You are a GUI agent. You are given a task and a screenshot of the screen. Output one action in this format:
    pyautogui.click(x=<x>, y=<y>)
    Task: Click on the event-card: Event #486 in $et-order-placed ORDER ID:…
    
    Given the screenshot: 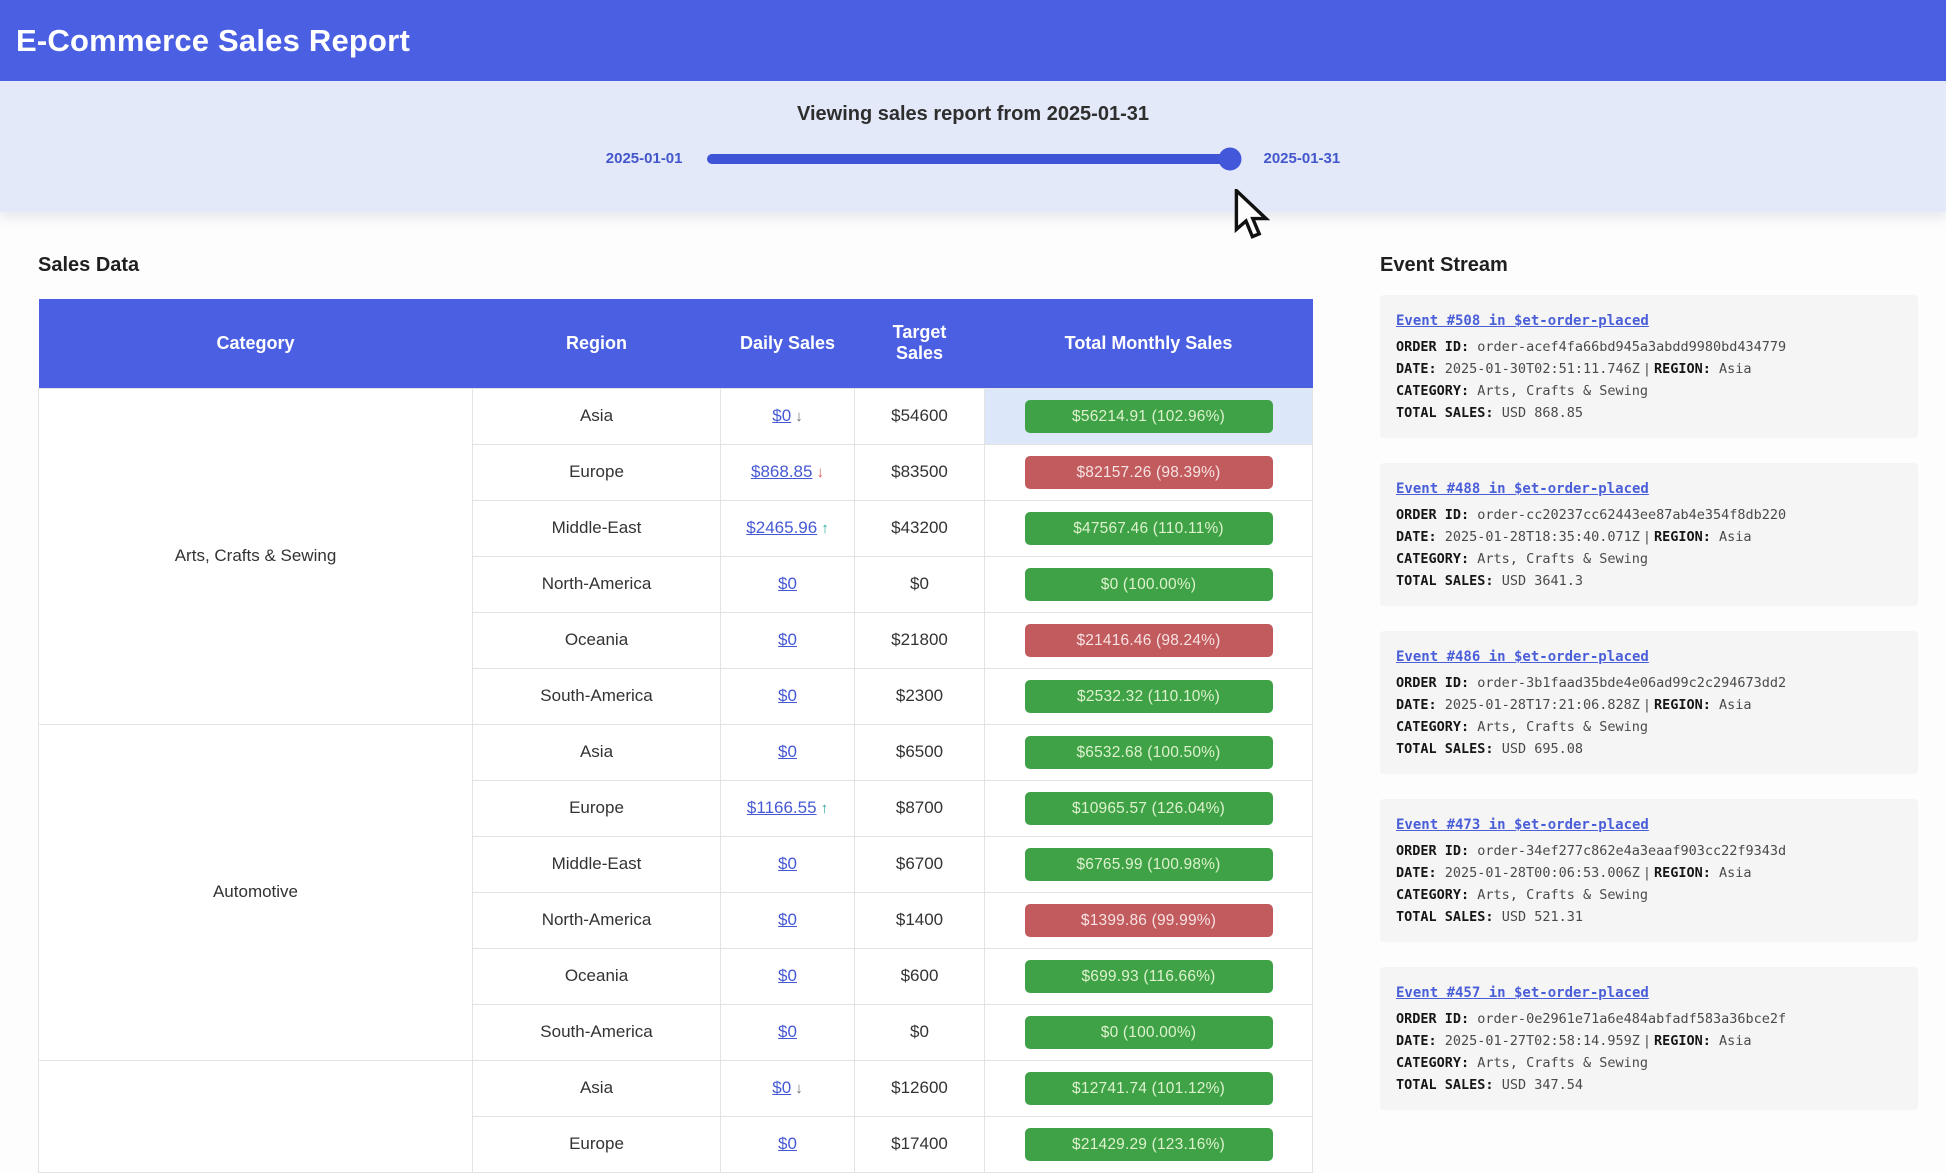 What is the action you would take?
    pyautogui.click(x=1649, y=702)
    